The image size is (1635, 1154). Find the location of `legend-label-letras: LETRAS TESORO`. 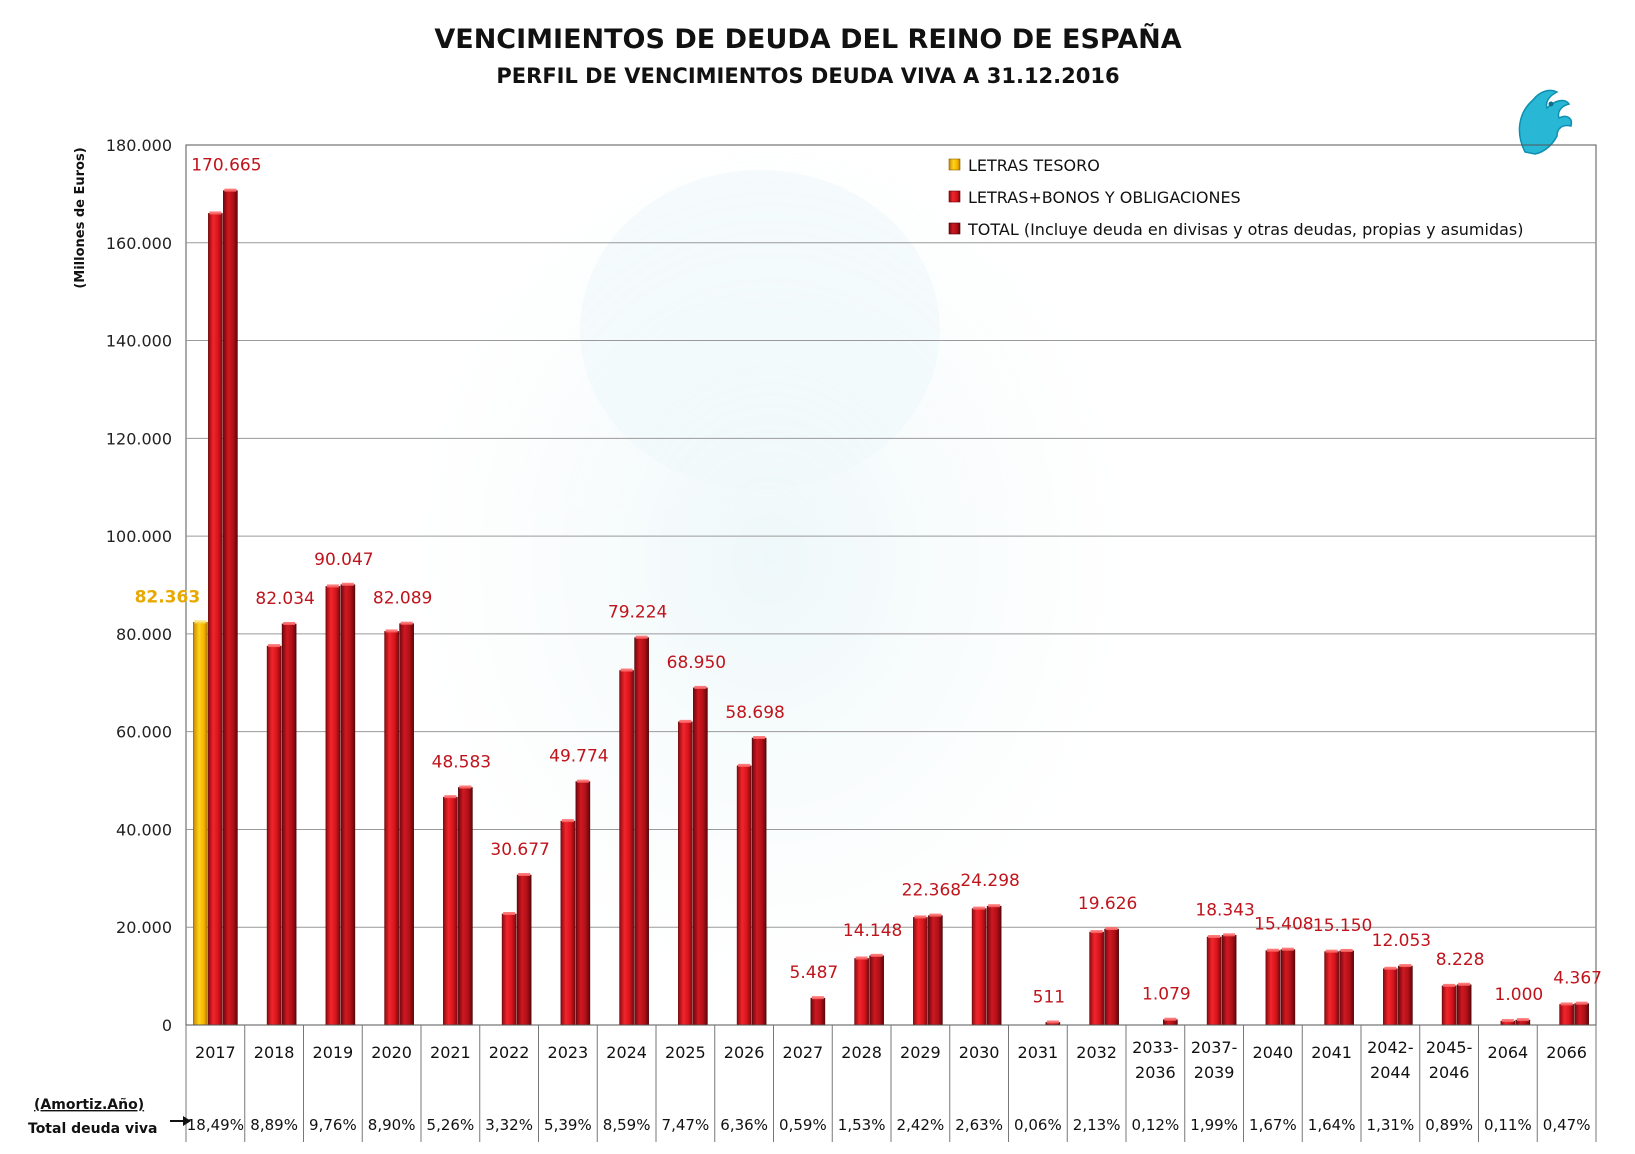

legend-label-letras: LETRAS TESORO is located at coordinates (1034, 165).